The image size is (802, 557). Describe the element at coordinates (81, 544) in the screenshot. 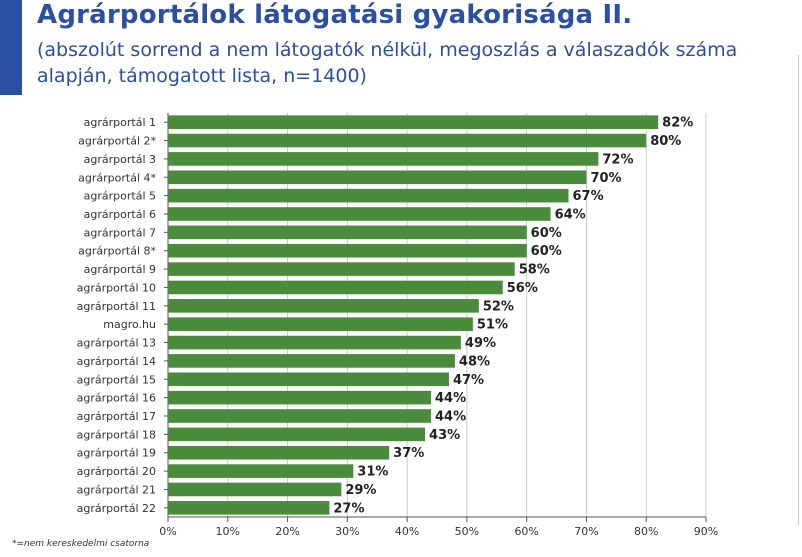

I see `footnote: *=nem kereskedelmi csatorna` at that location.